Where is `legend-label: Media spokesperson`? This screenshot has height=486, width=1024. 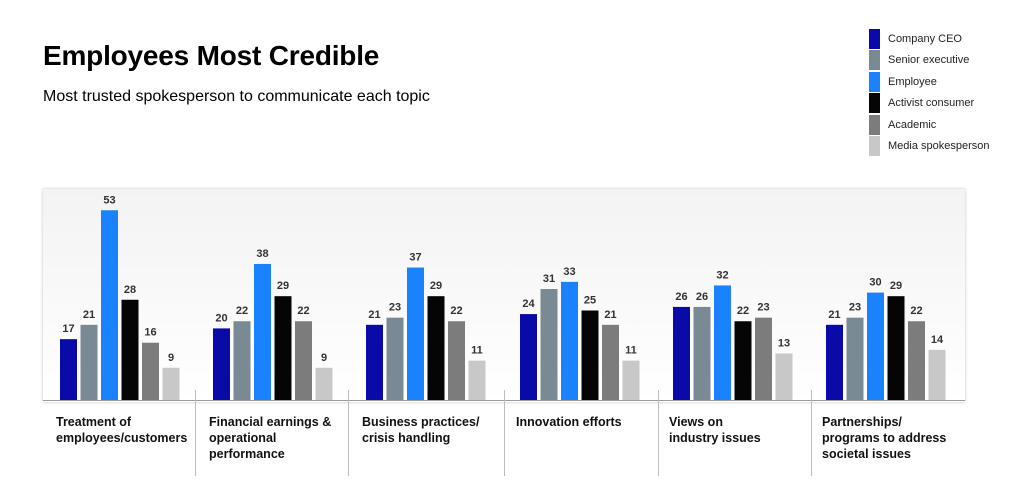
legend-label: Media spokesperson is located at coordinates (939, 146).